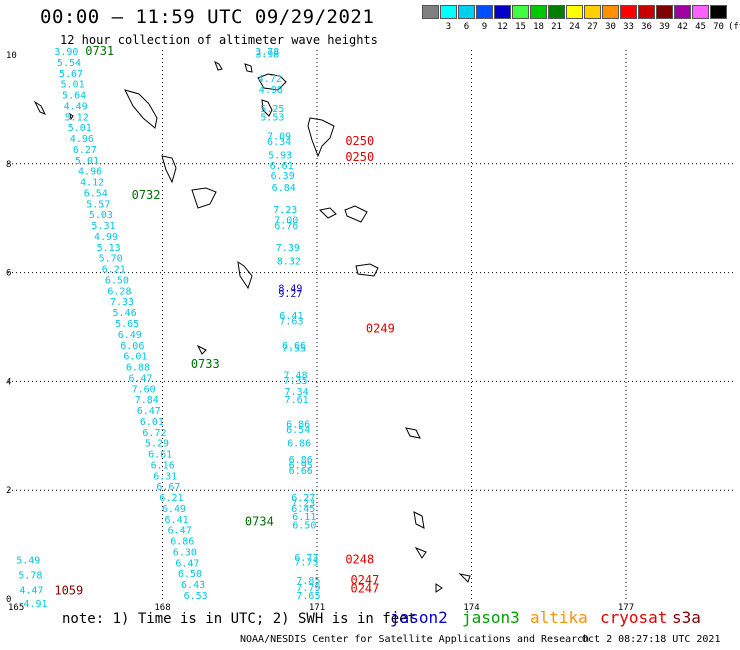 The image size is (740, 650). What do you see at coordinates (290, 289) in the screenshot?
I see `swh-reading: 8.49` at bounding box center [290, 289].